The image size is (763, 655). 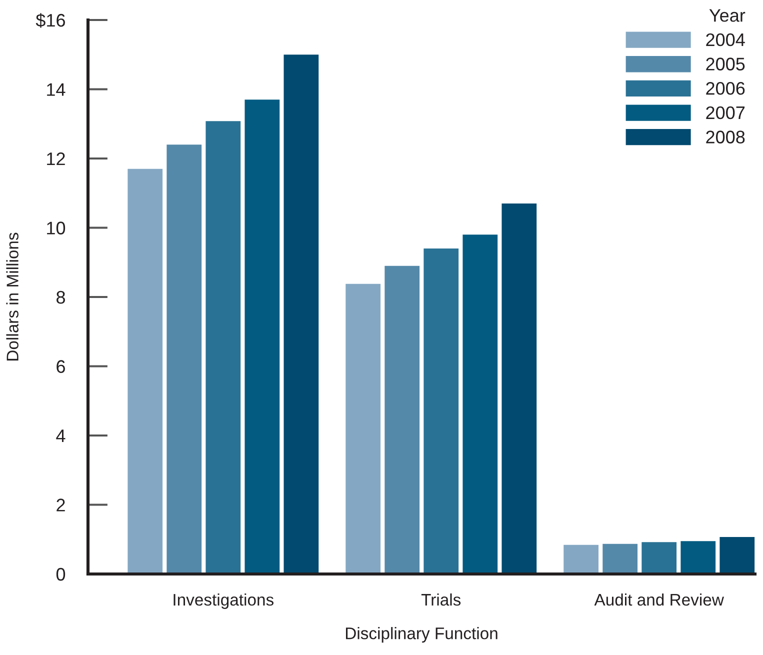 What do you see at coordinates (56, 228) in the screenshot?
I see `y-tick-label: 10` at bounding box center [56, 228].